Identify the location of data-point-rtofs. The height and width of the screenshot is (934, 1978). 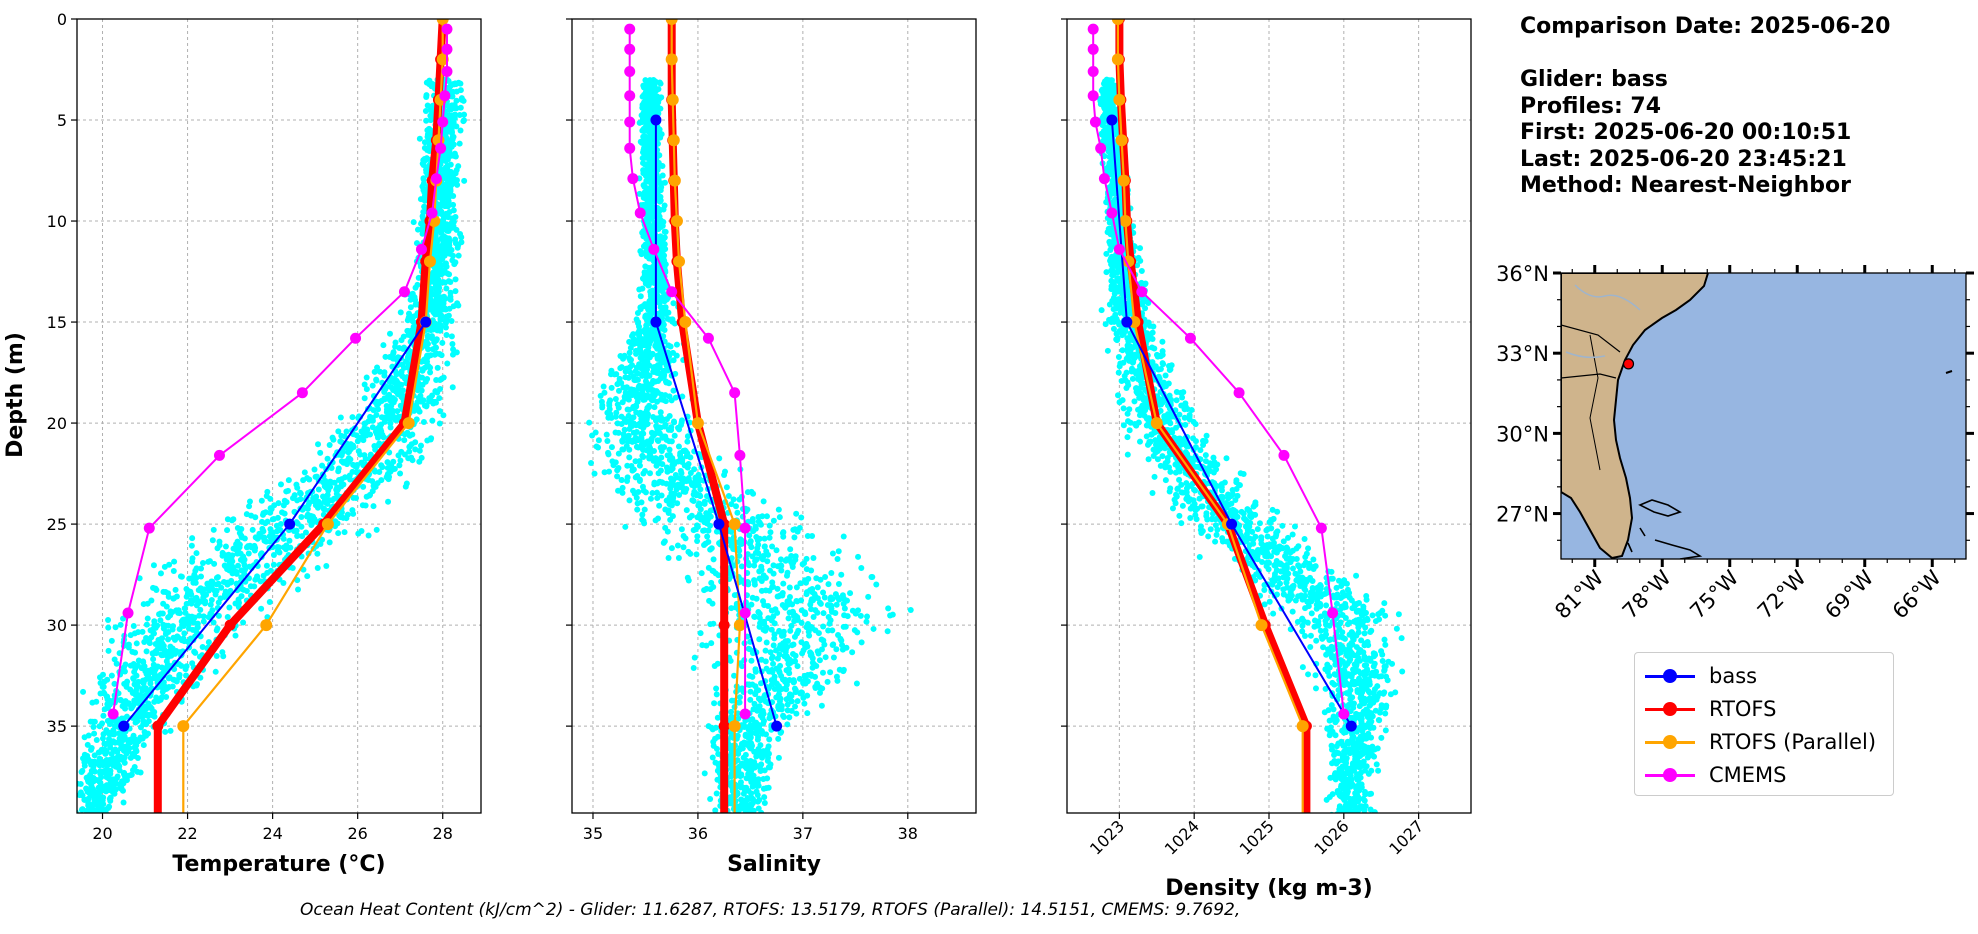
(230, 625).